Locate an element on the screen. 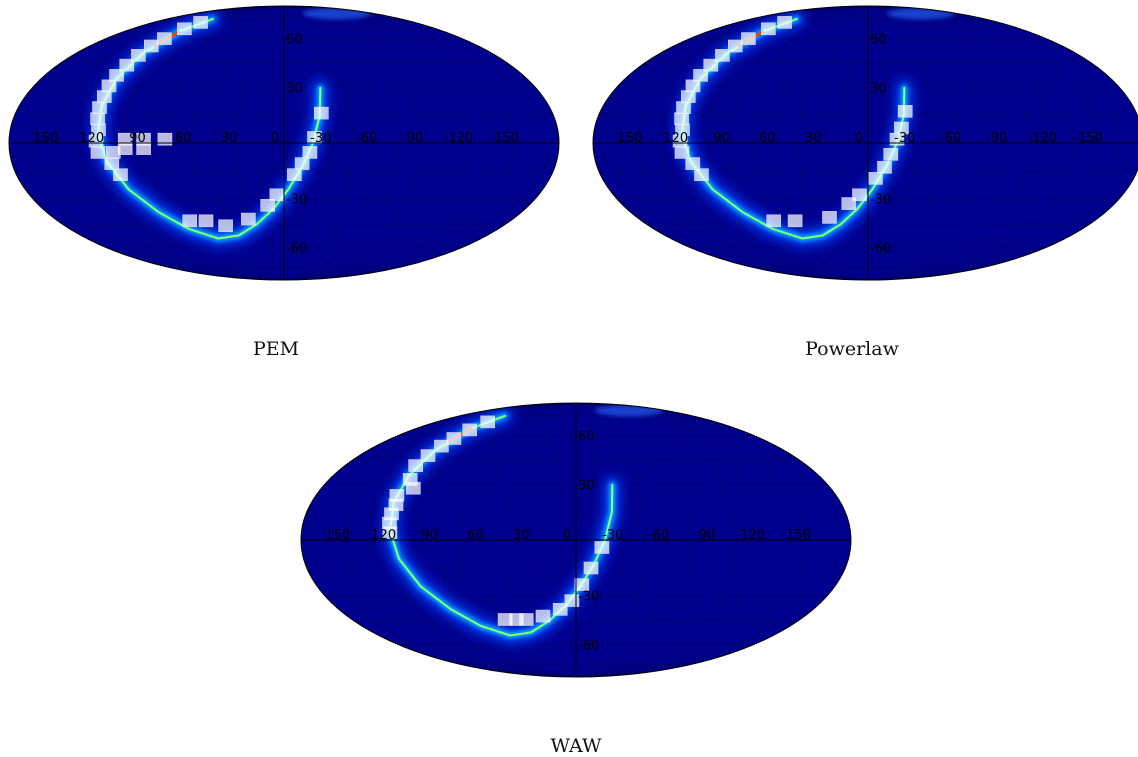 The width and height of the screenshot is (1138, 757). lon-tick-label: 60 is located at coordinates (475, 535).